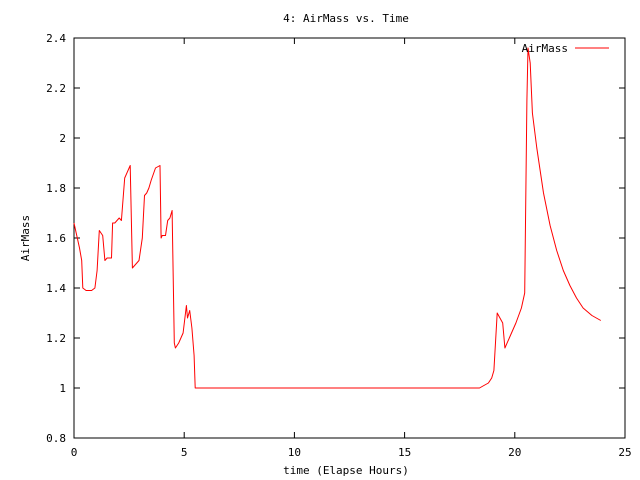 This screenshot has width=640, height=480. What do you see at coordinates (294, 452) in the screenshot?
I see `x-tick-label: 10` at bounding box center [294, 452].